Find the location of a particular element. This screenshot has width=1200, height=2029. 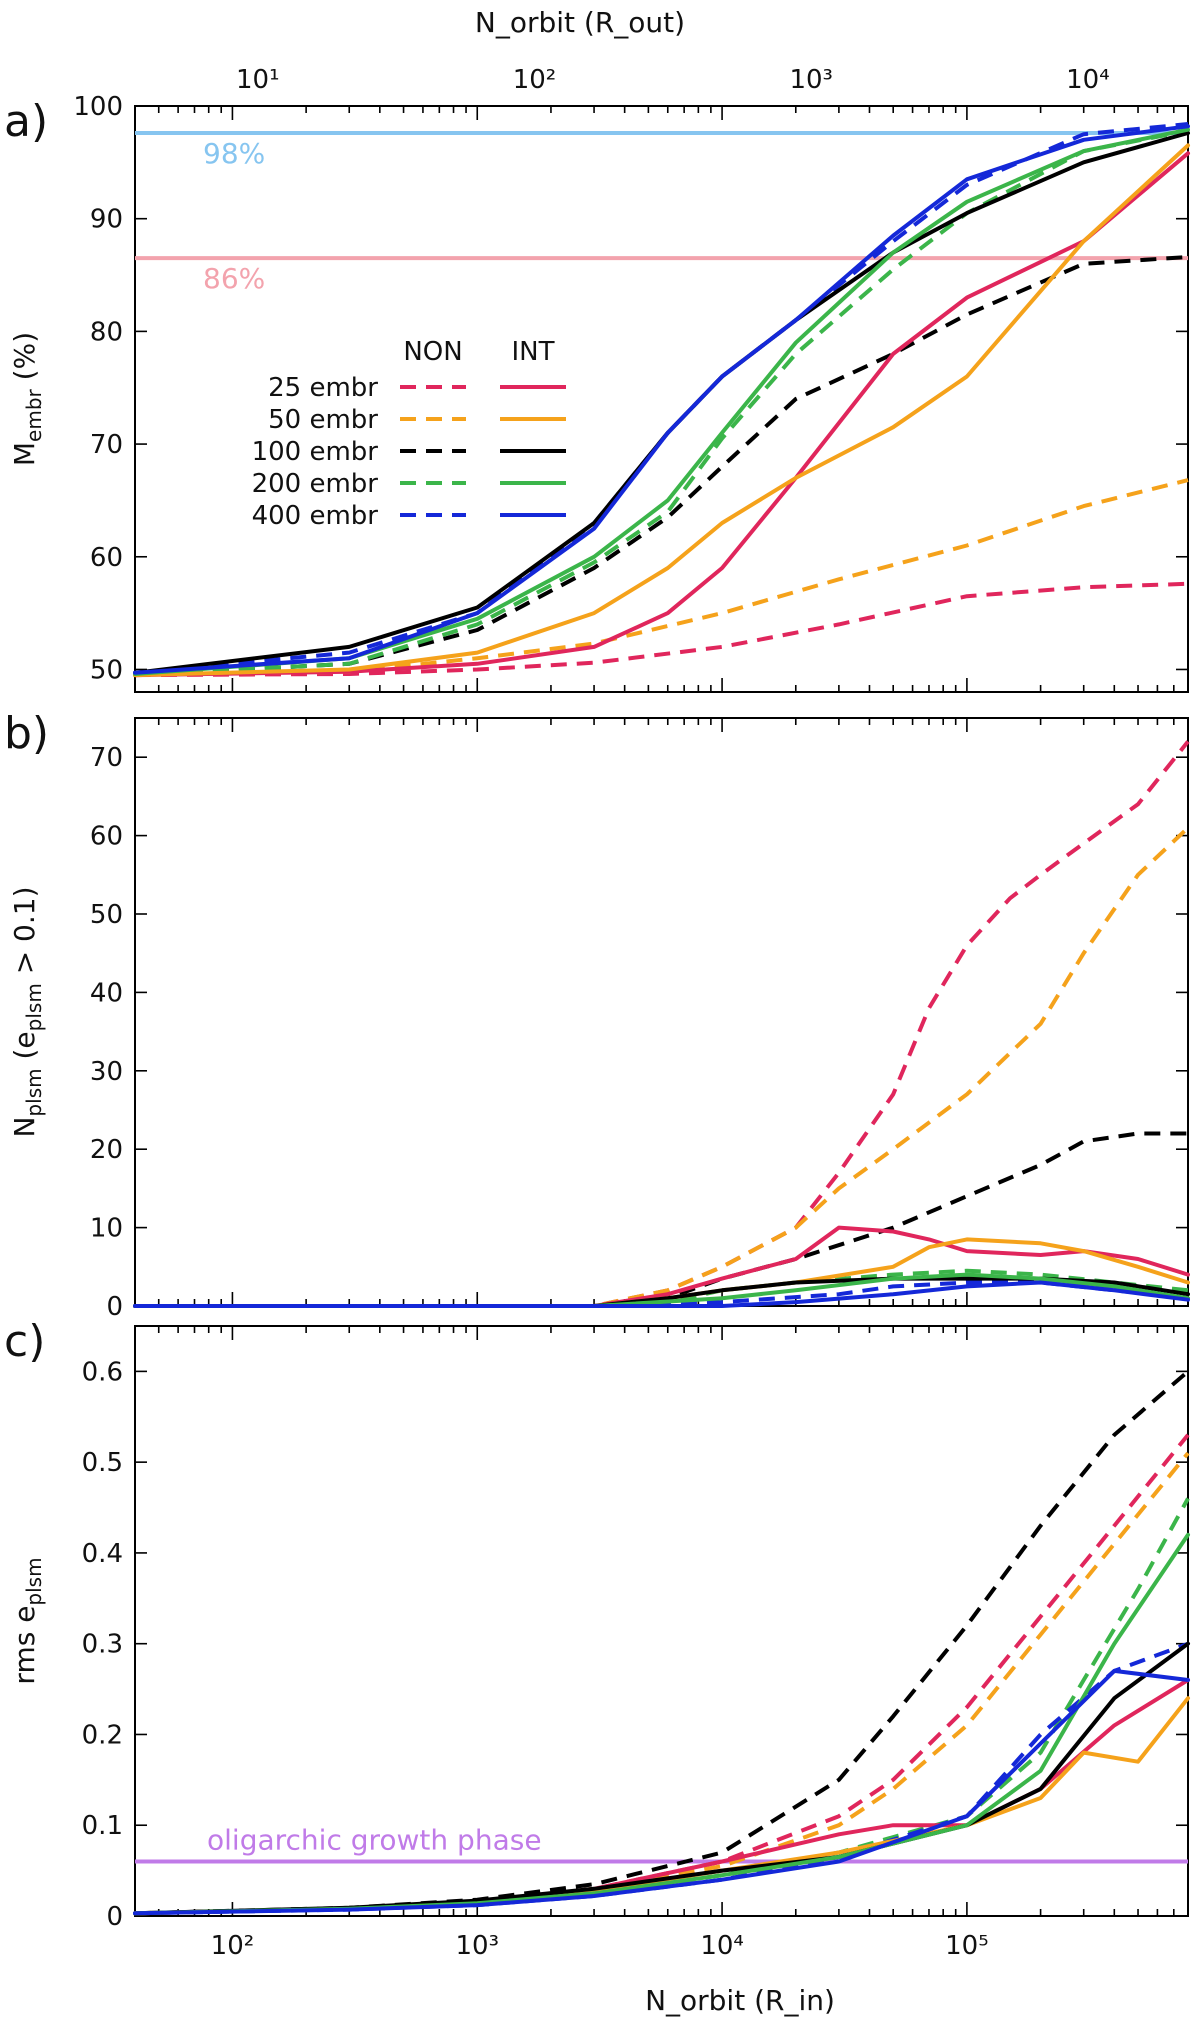

y-axis-title: Membr (%) is located at coordinates (27, 399).